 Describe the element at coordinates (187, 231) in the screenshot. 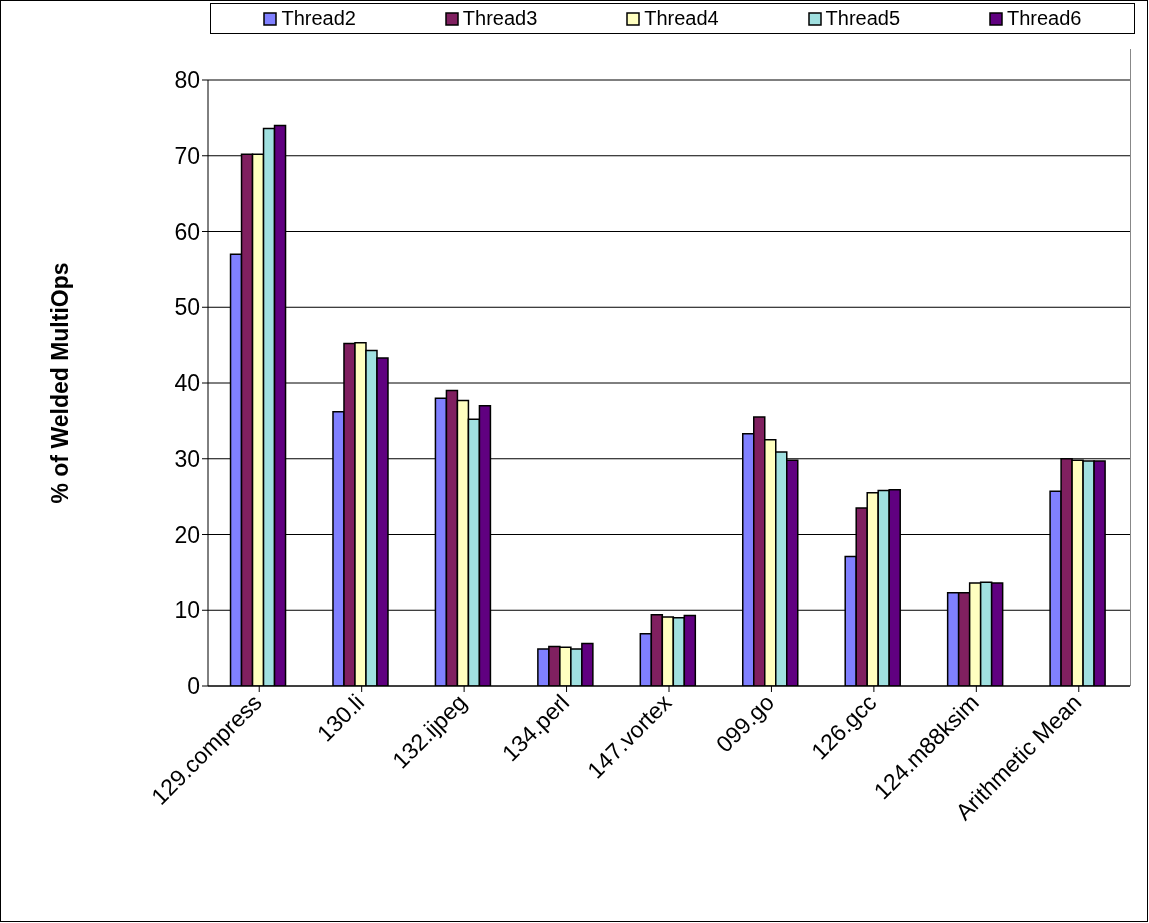

I see `y-tick-label: 60` at that location.